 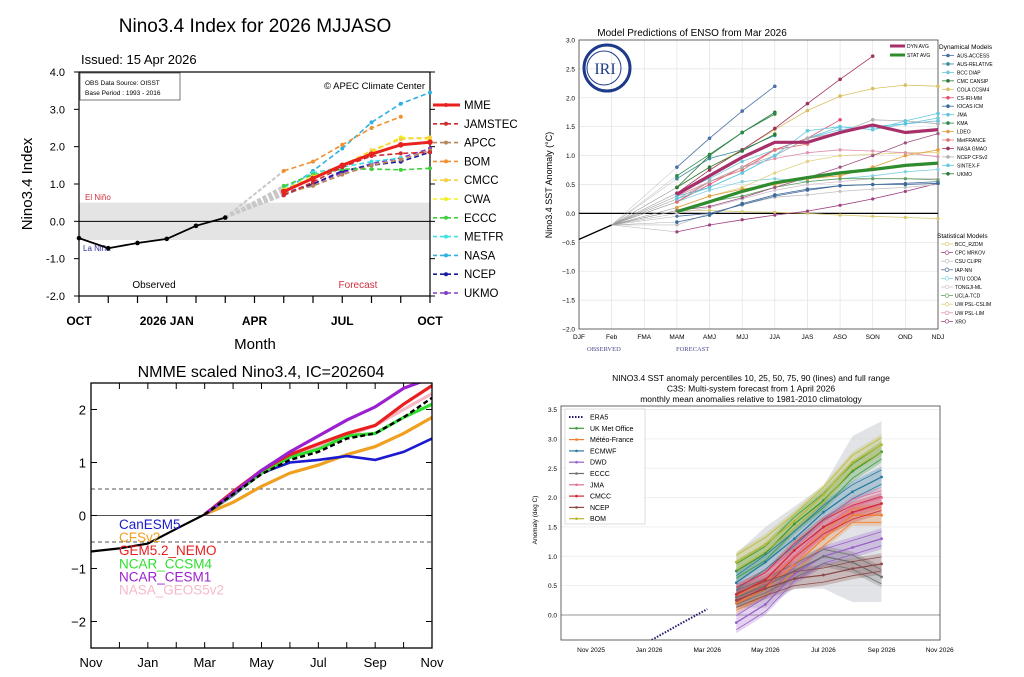 I want to click on chart-title: NMME scaled Nino3.4, IC=202604, so click(x=261, y=372).